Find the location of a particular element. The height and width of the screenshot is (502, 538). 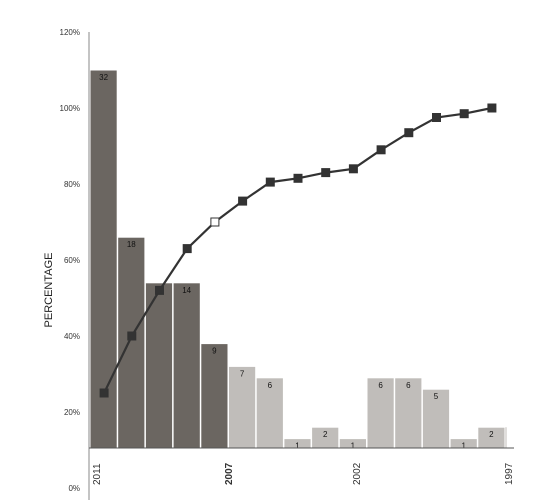

y-axis: 0% 20% 40% 60% 80% 100% 120% is located at coordinates (75, 264).